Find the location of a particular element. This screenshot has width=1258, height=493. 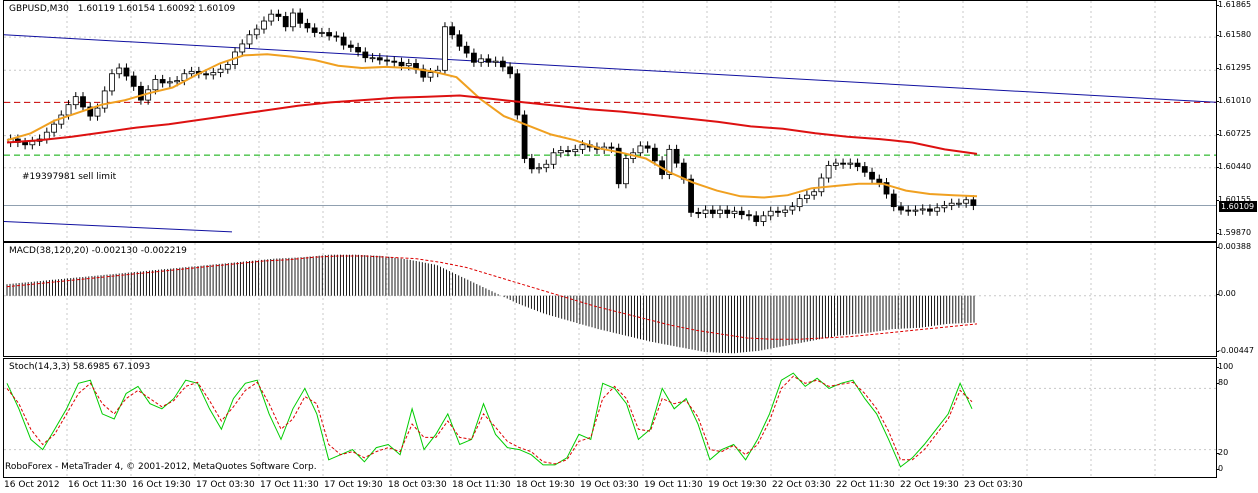

time-axis-label: 23 Oct 03:30 is located at coordinates (993, 485).